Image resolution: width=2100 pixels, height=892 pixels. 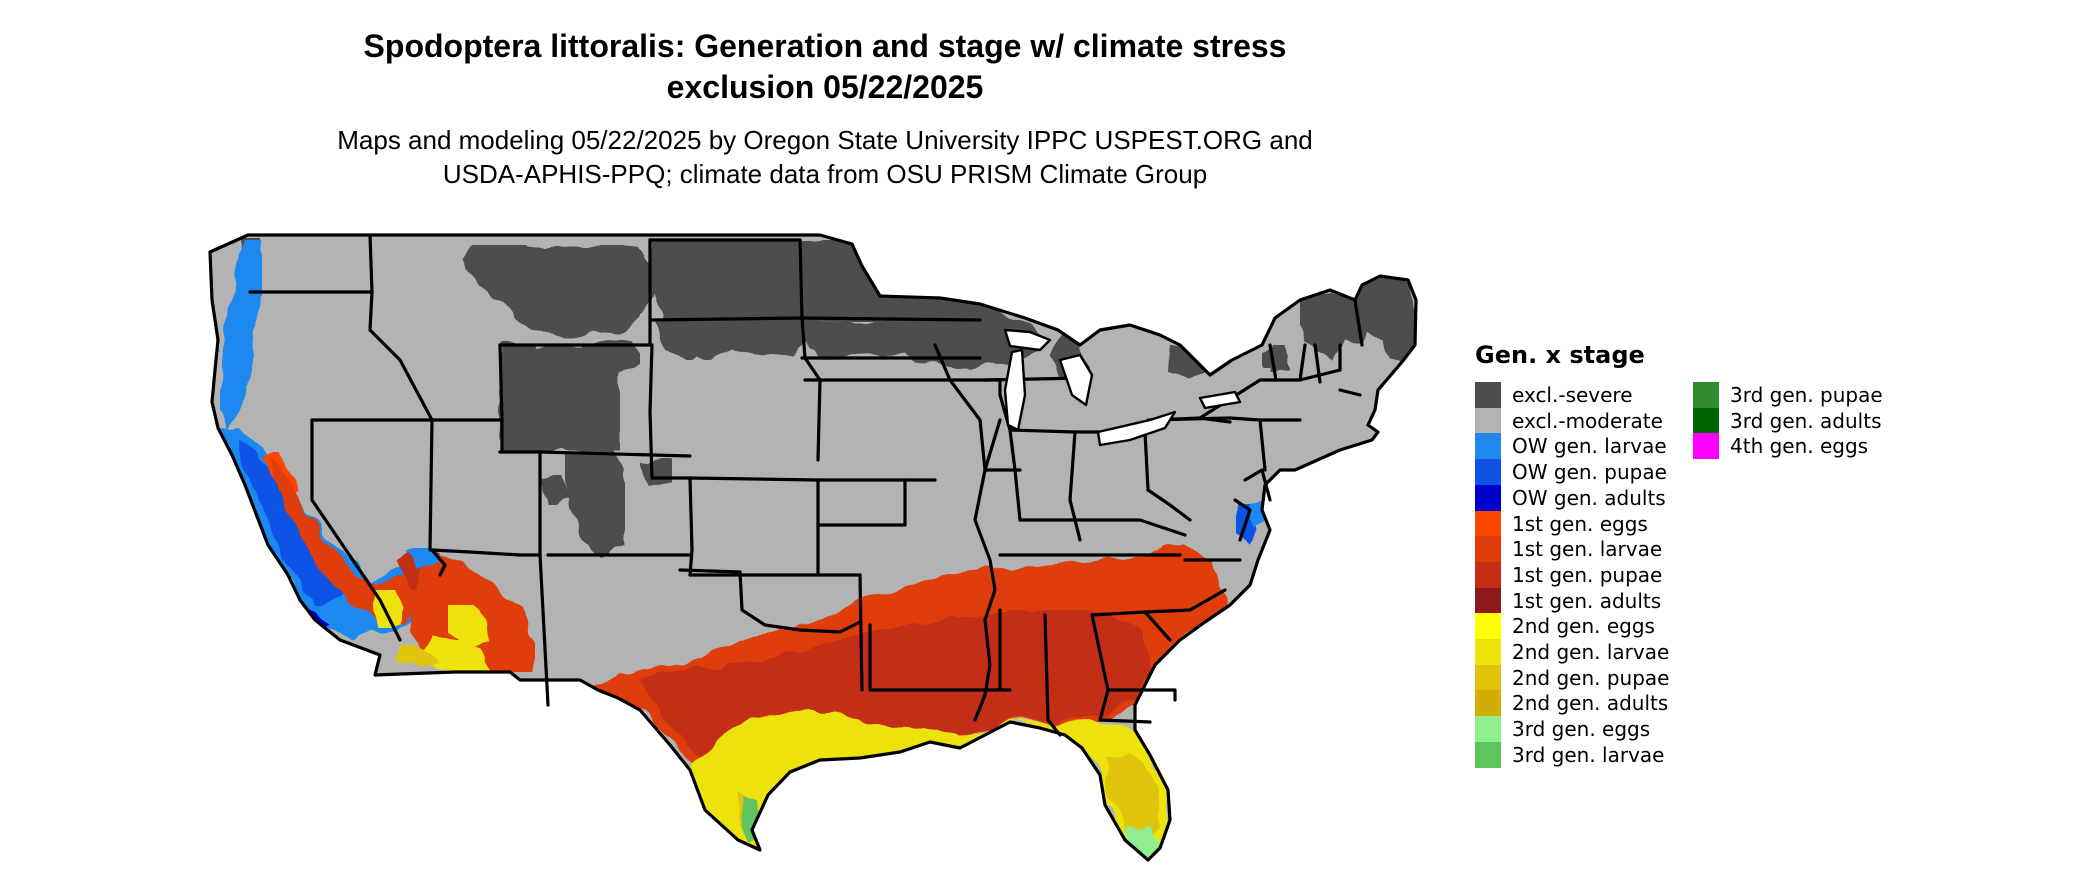 I want to click on legend-label: 3rd gen. larvae, so click(x=1588, y=754).